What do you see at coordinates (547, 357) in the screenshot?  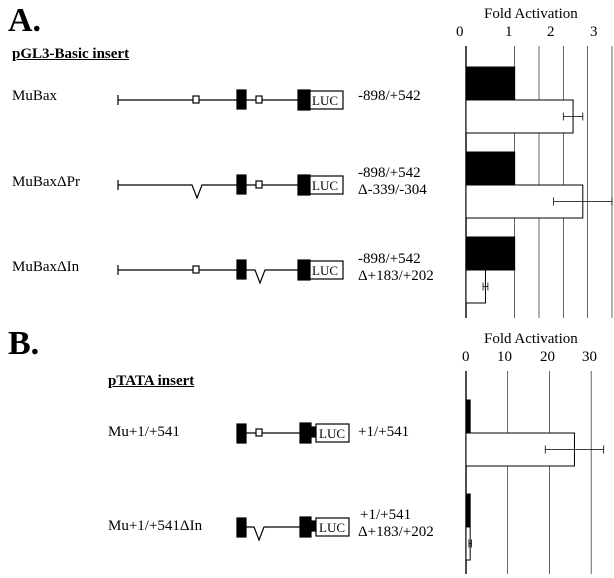 I see `chart-b-tick: 20` at bounding box center [547, 357].